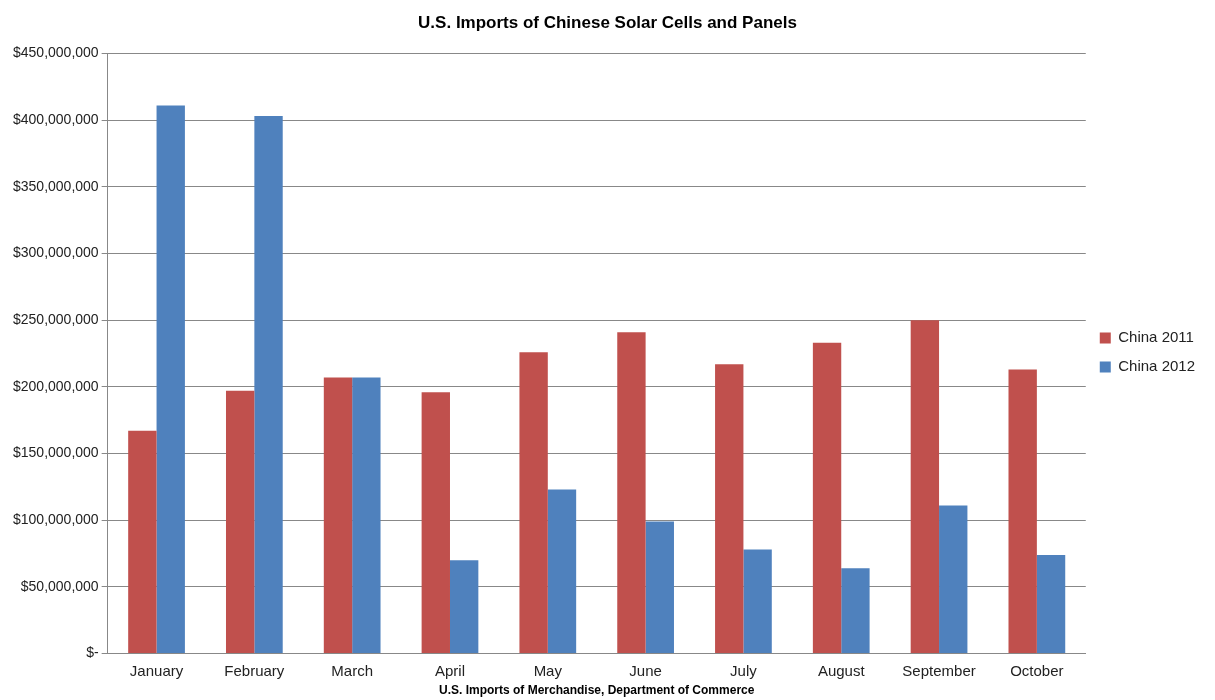 This screenshot has width=1215, height=700. What do you see at coordinates (744, 670) in the screenshot?
I see `x-tick-label: July` at bounding box center [744, 670].